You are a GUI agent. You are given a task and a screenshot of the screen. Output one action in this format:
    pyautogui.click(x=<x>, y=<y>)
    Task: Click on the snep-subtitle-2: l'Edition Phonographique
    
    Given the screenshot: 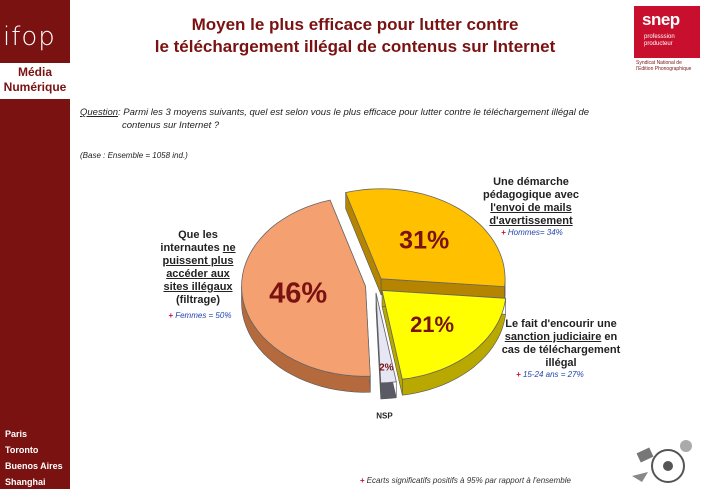 What is the action you would take?
    pyautogui.click(x=664, y=69)
    